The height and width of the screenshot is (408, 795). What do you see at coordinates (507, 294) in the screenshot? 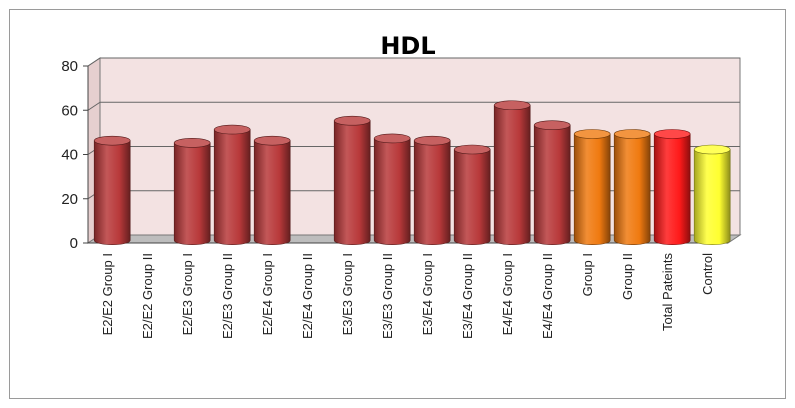
I see `x-category-label: E4/E4 Group I` at bounding box center [507, 294].